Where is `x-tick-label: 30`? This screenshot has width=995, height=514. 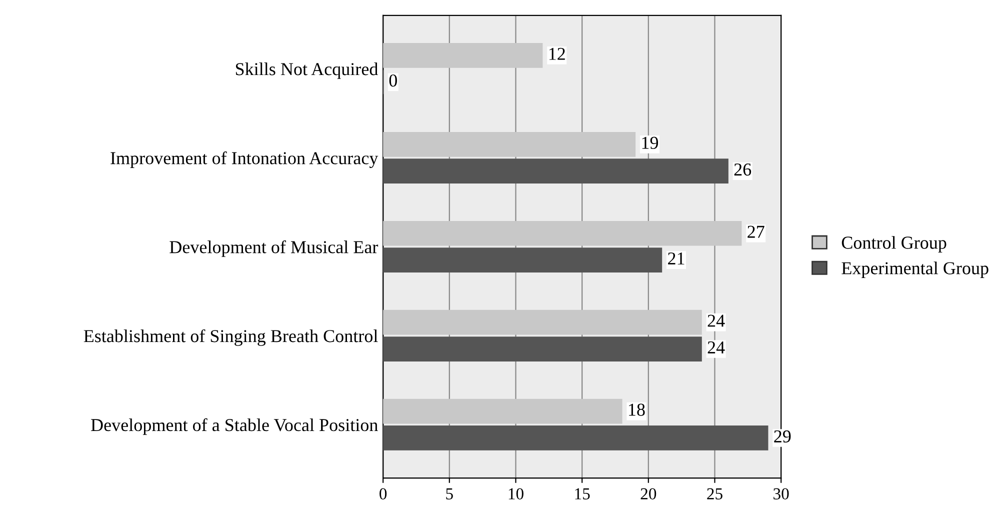
x-tick-label: 30 is located at coordinates (781, 494).